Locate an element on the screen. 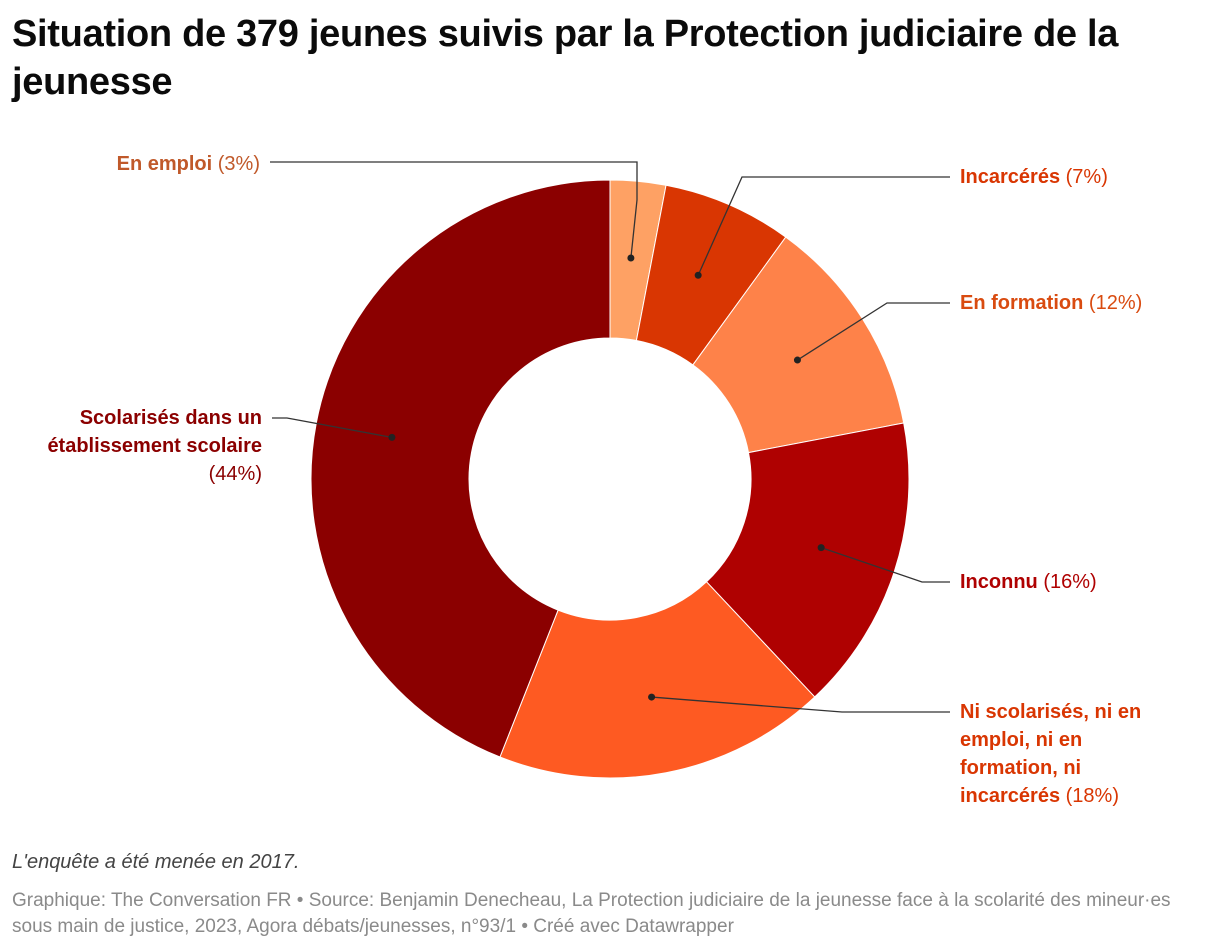  label-en-formation-name: En formation is located at coordinates (1022, 303).